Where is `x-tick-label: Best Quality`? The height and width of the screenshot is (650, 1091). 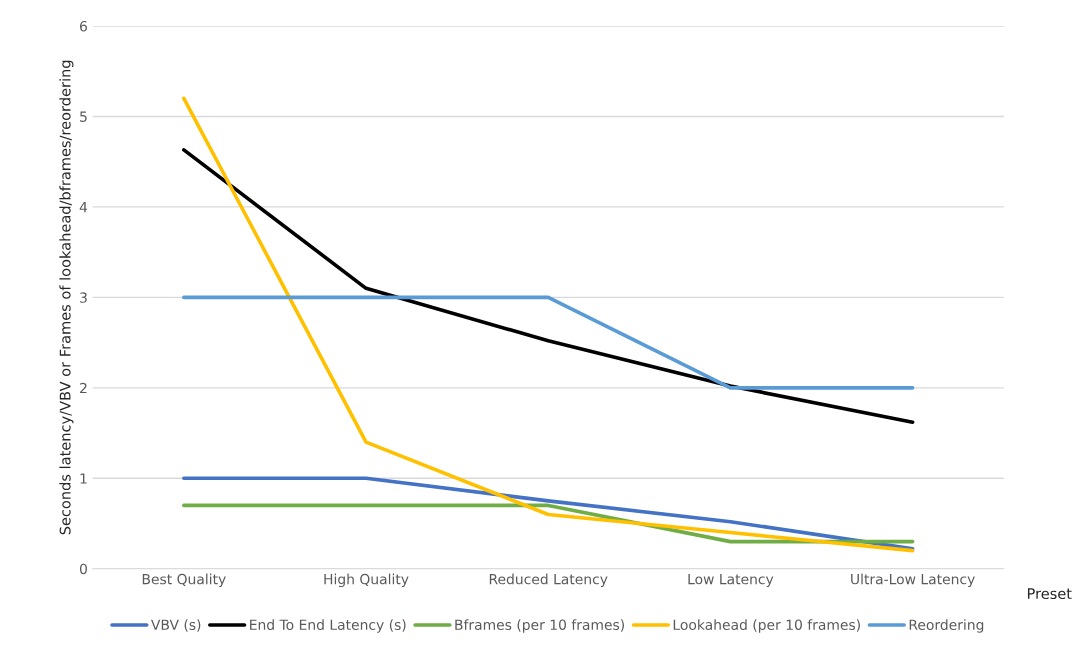 x-tick-label: Best Quality is located at coordinates (184, 580).